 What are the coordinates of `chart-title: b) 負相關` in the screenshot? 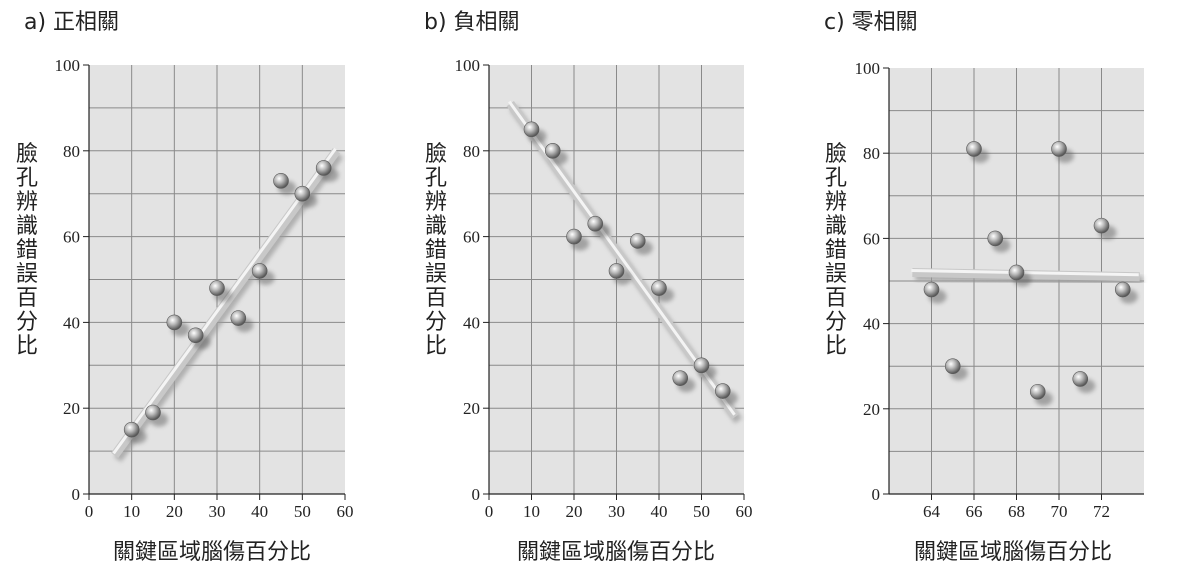 It's located at (472, 22).